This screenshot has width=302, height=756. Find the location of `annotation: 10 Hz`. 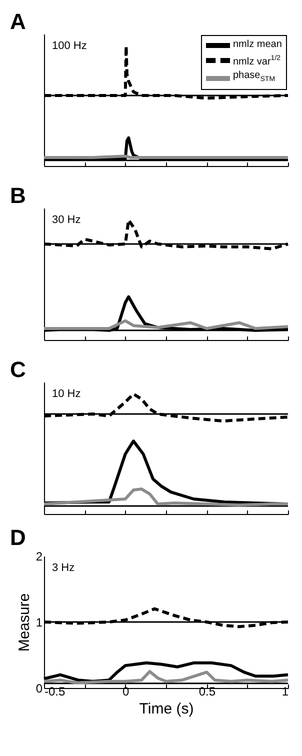

annotation: 10 Hz is located at coordinates (66, 394).